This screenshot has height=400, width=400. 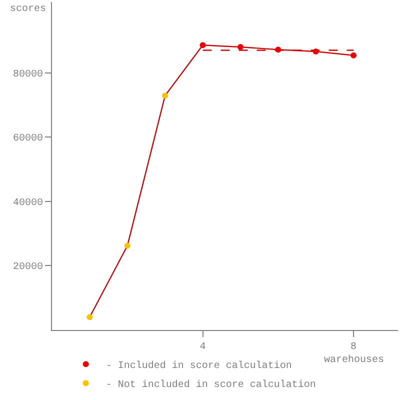 What do you see at coordinates (211, 385) in the screenshot?
I see `legend-label: - Not included in score calculation` at bounding box center [211, 385].